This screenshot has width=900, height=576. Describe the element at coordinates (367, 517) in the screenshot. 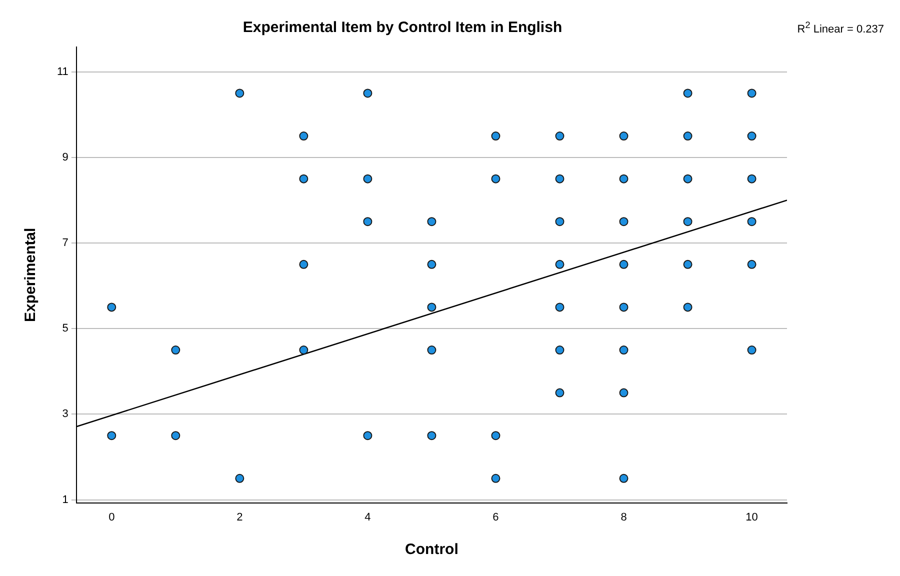

I see `x-tick-label: 4` at that location.